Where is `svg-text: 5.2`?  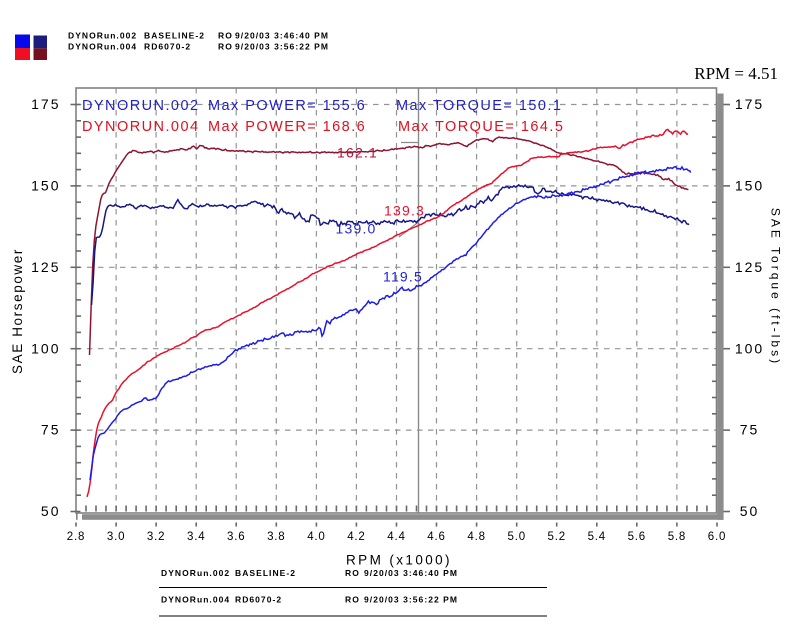
svg-text: 5.2 is located at coordinates (557, 537).